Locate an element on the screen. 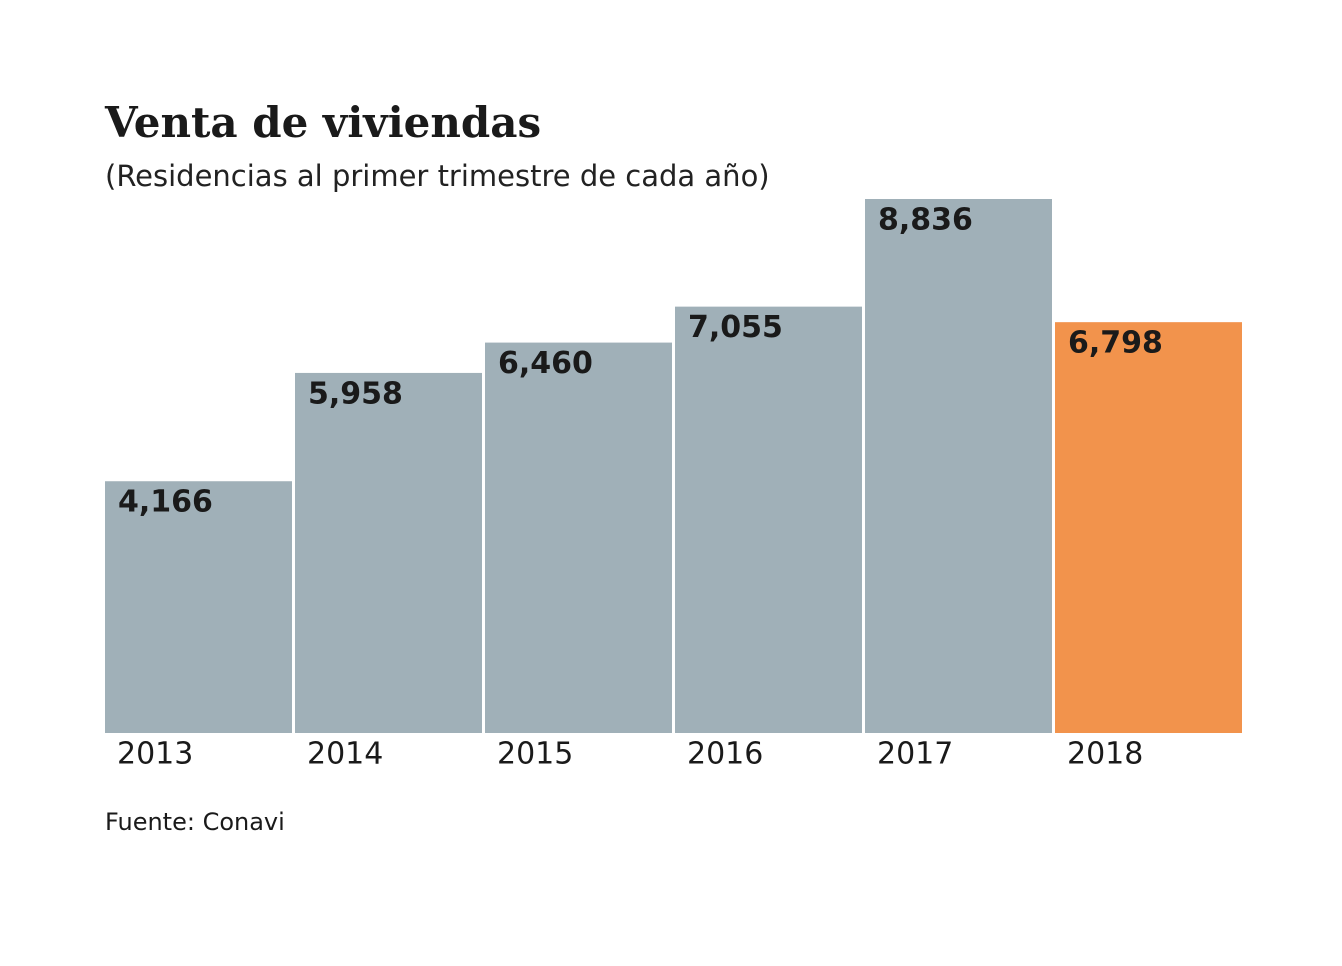  x-tick-label: 2013 is located at coordinates (155, 754).